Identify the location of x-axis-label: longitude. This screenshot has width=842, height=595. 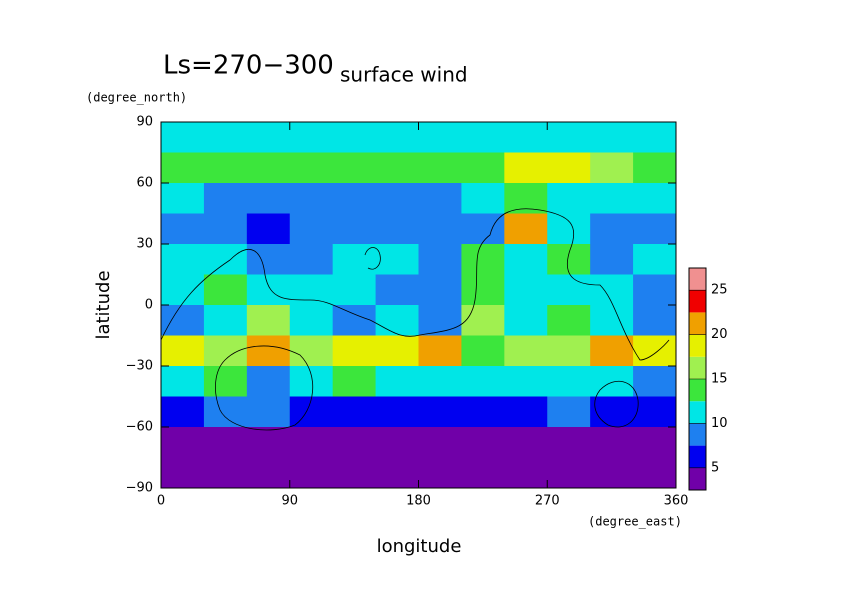
(419, 546).